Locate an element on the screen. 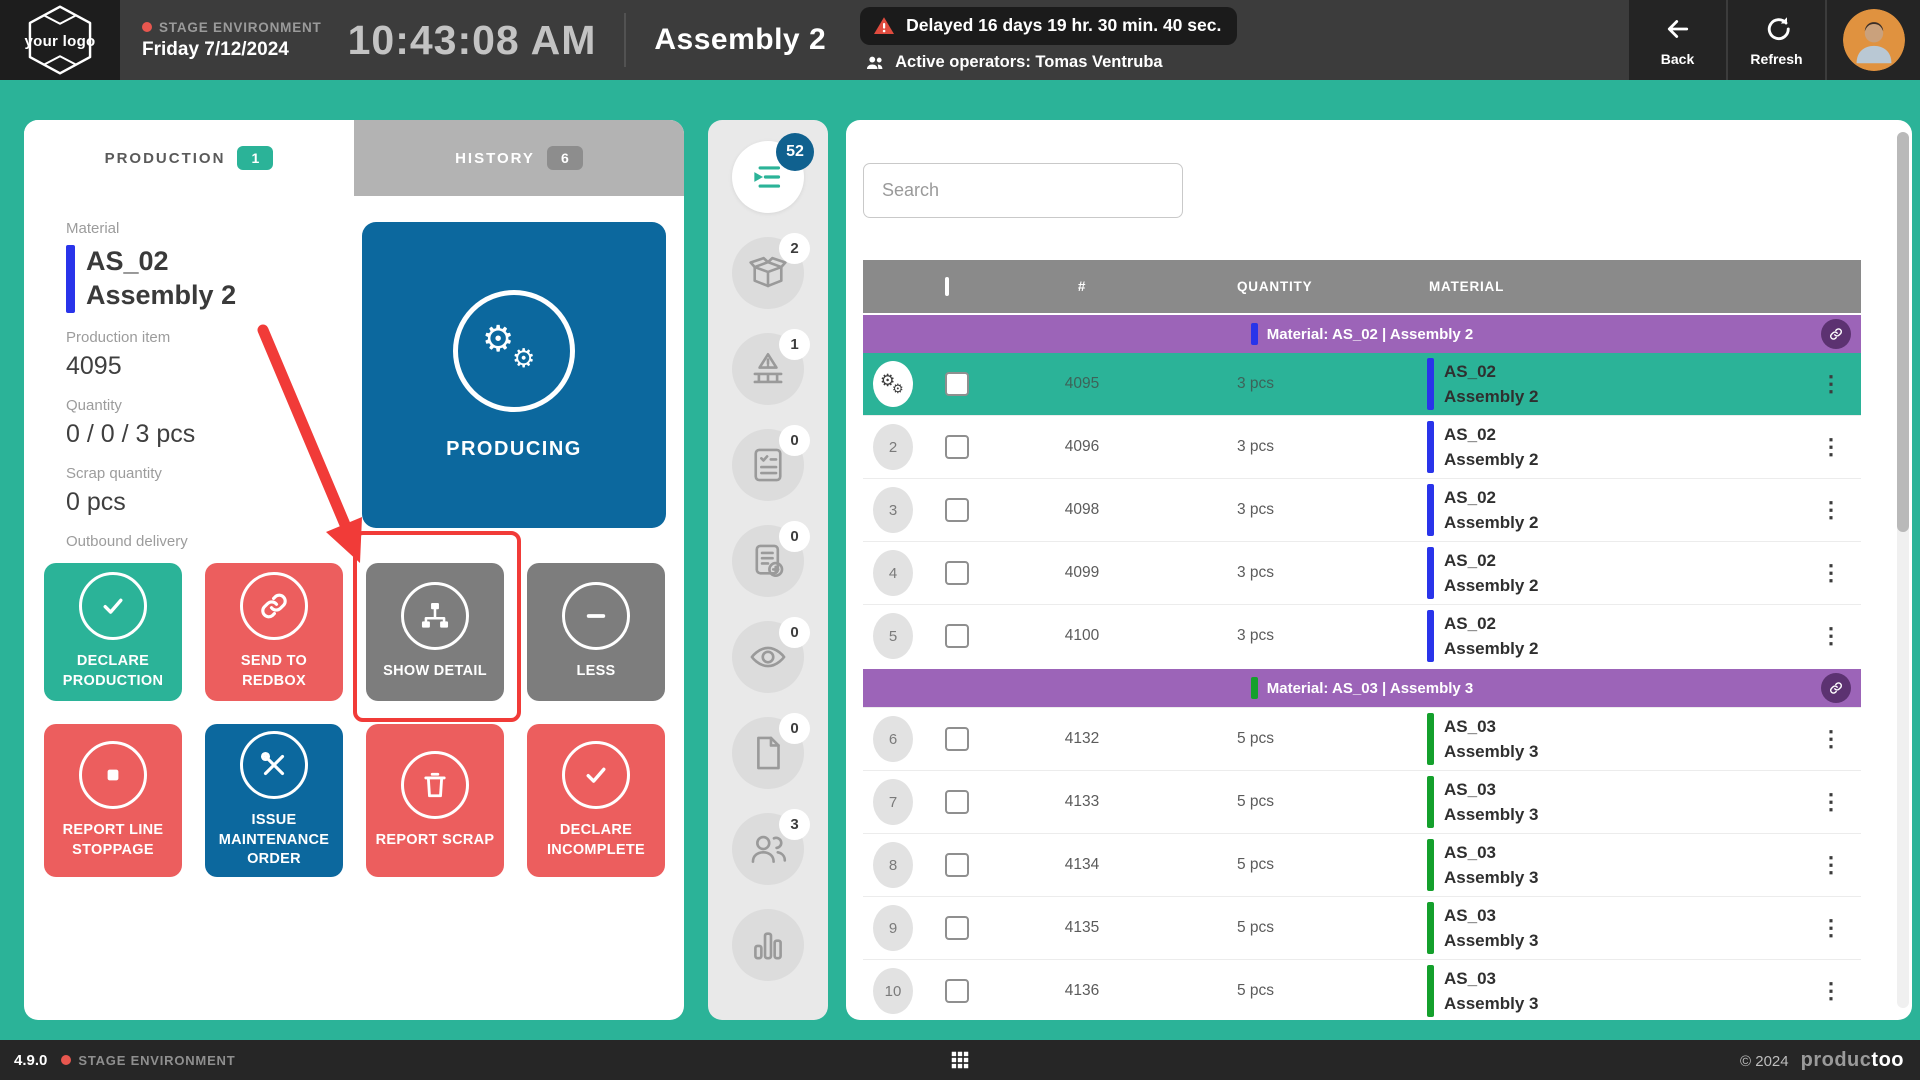 This screenshot has width=1920, height=1080. show-detail-button: SHOW DETAIL is located at coordinates (435, 632).